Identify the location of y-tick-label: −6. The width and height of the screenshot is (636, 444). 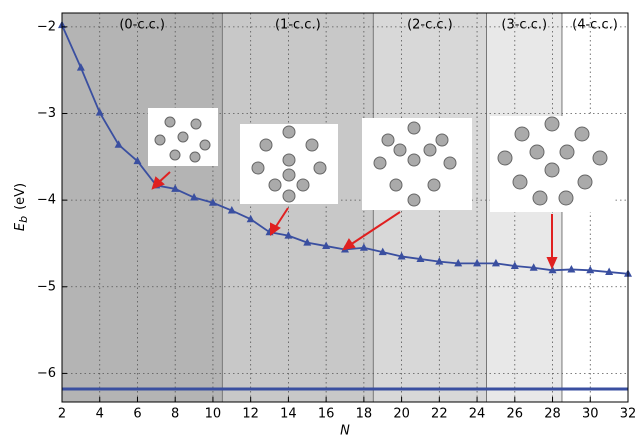
(46, 373).